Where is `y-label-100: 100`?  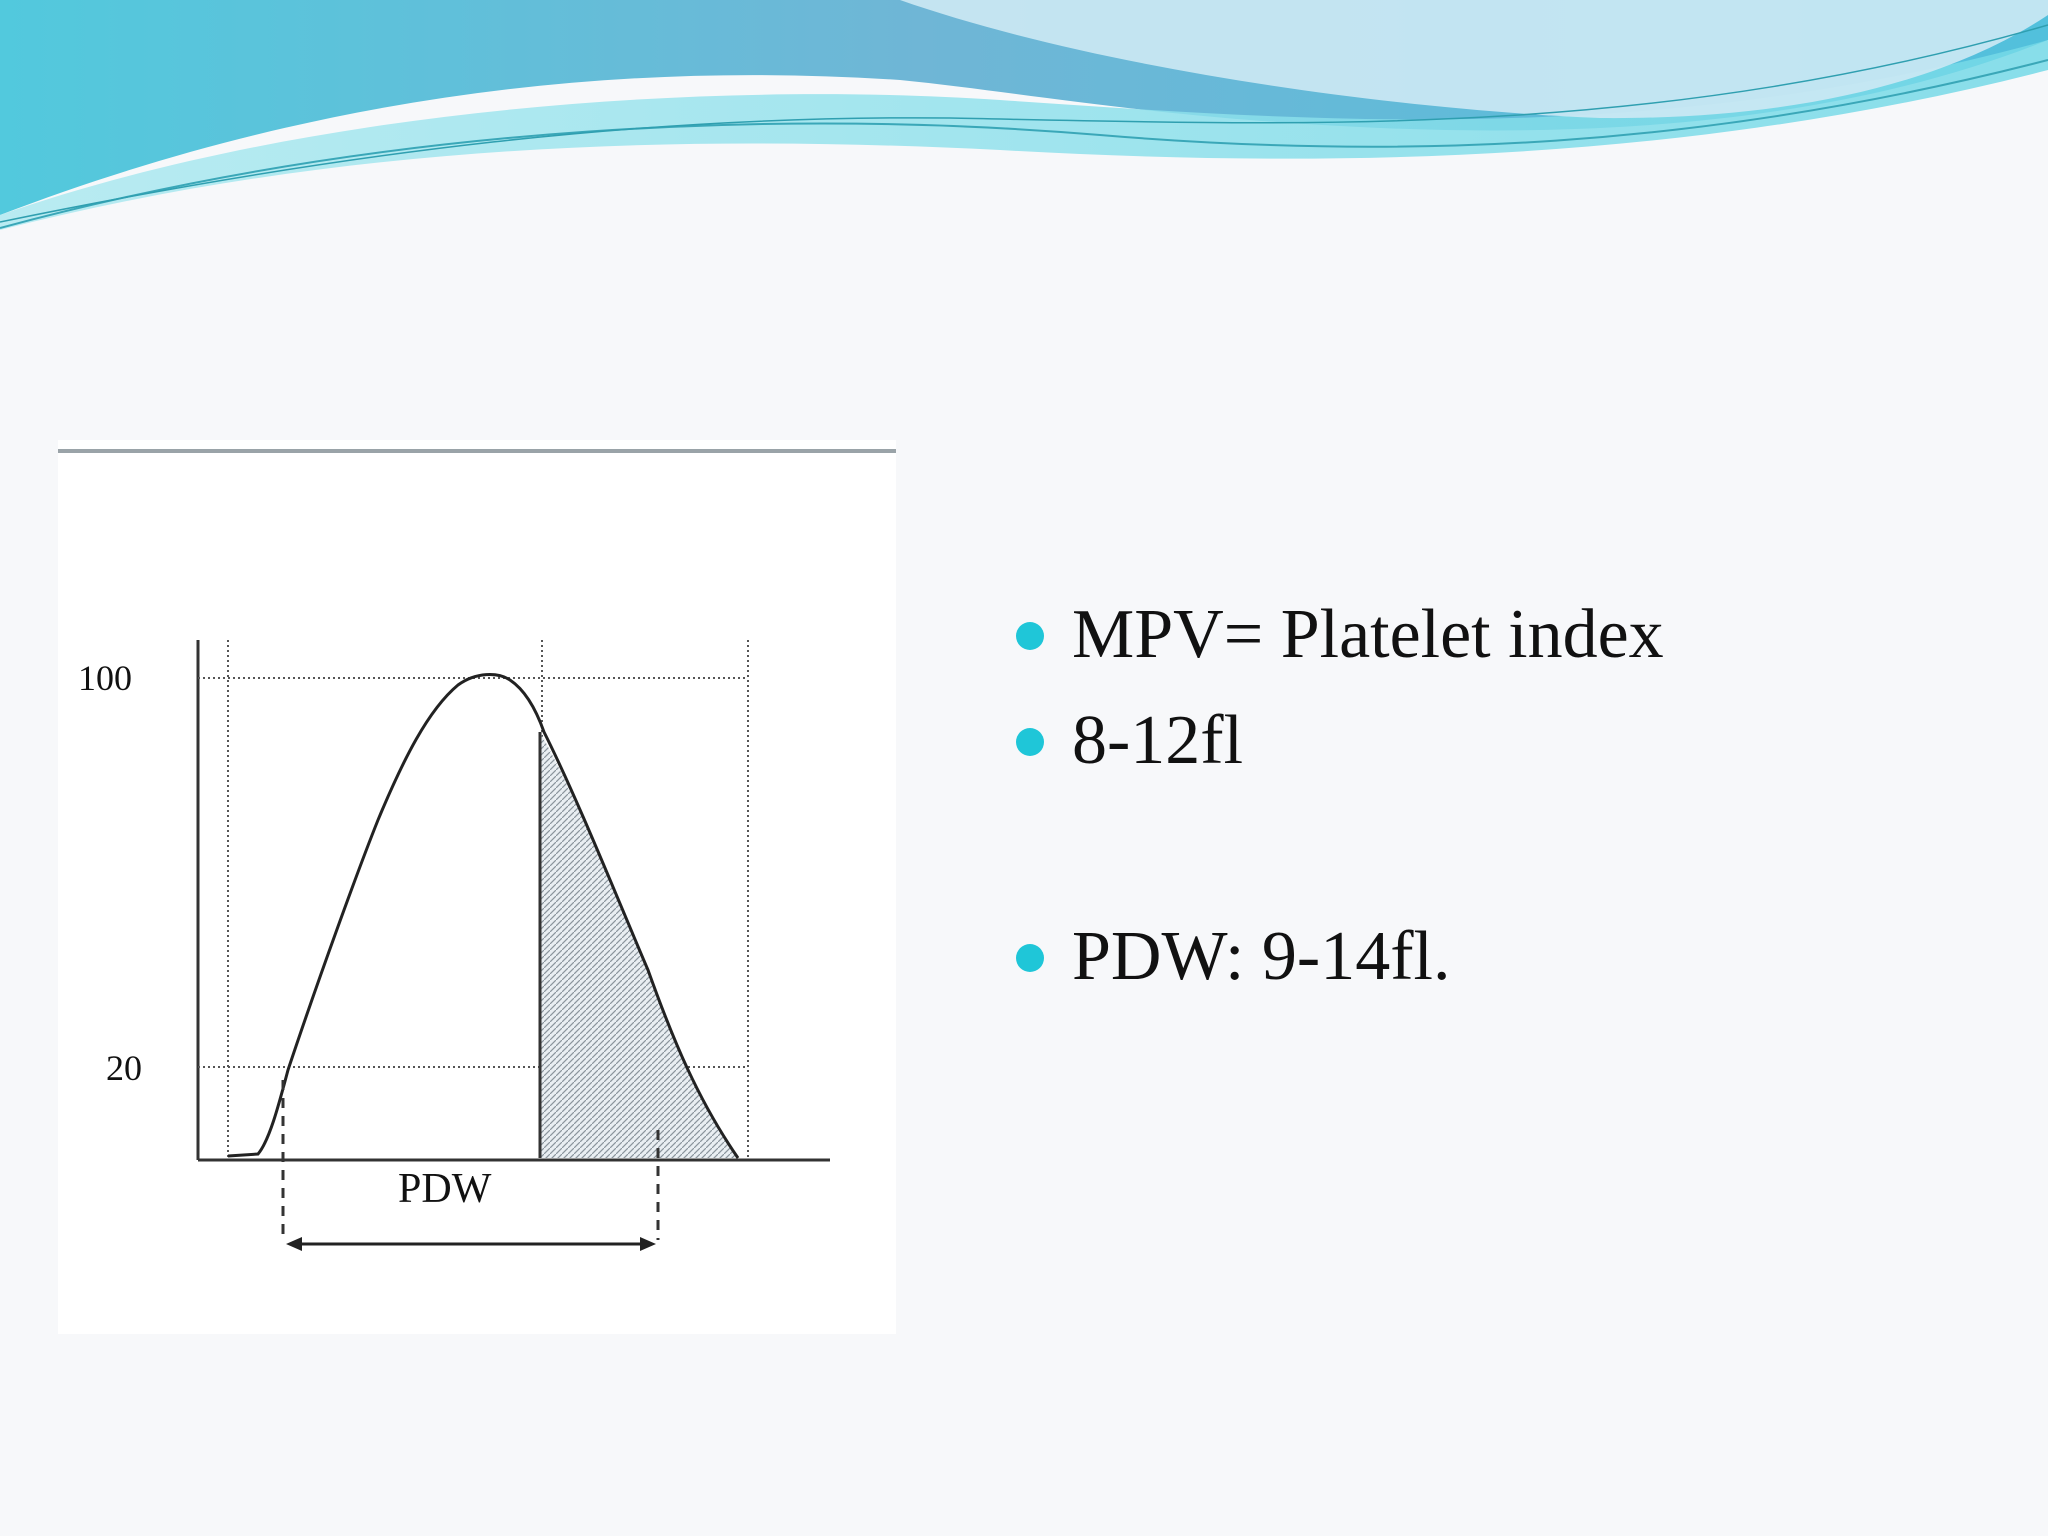
y-label-100: 100 is located at coordinates (105, 678).